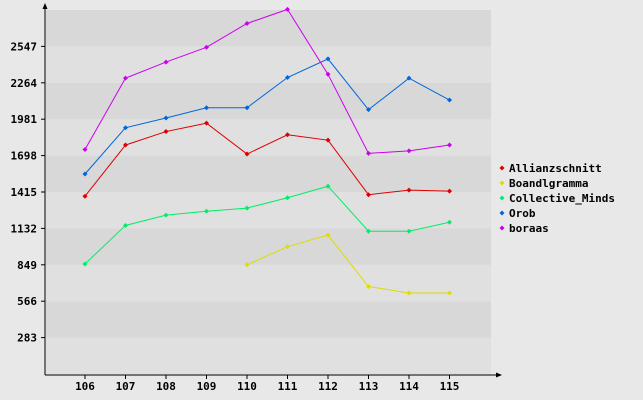 Image resolution: width=643 pixels, height=400 pixels. Describe the element at coordinates (529, 228) in the screenshot. I see `legend-label: boraas` at that location.